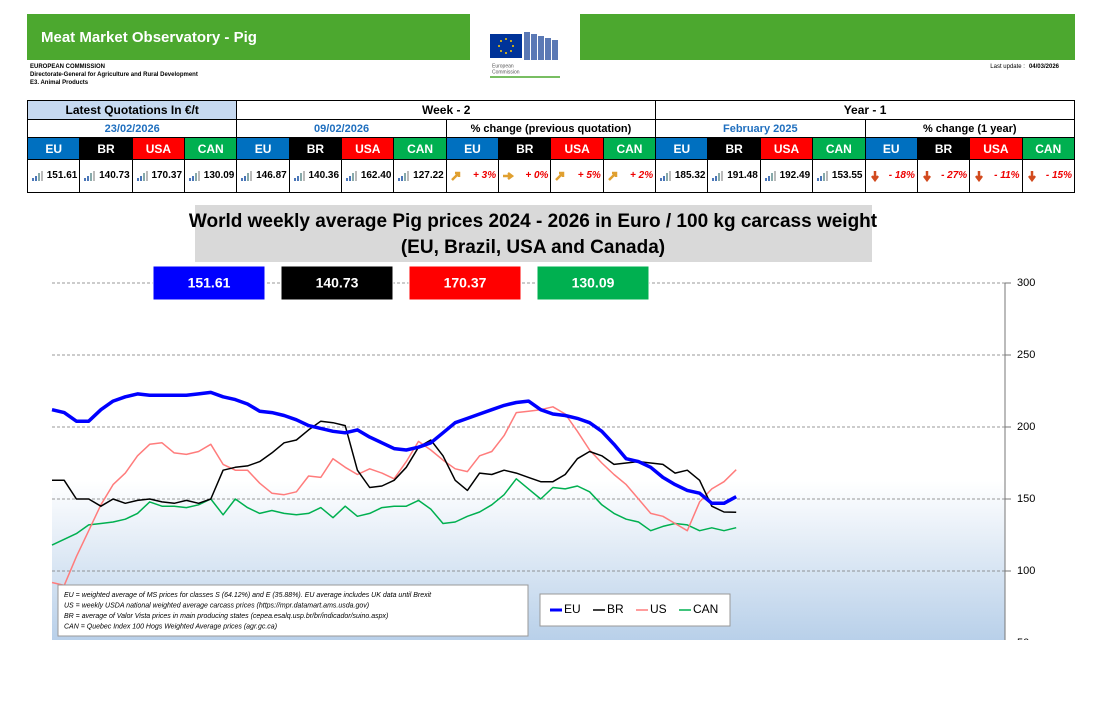  Describe the element at coordinates (1043, 67) in the screenshot. I see `update-date: 04/03/2026` at that location.